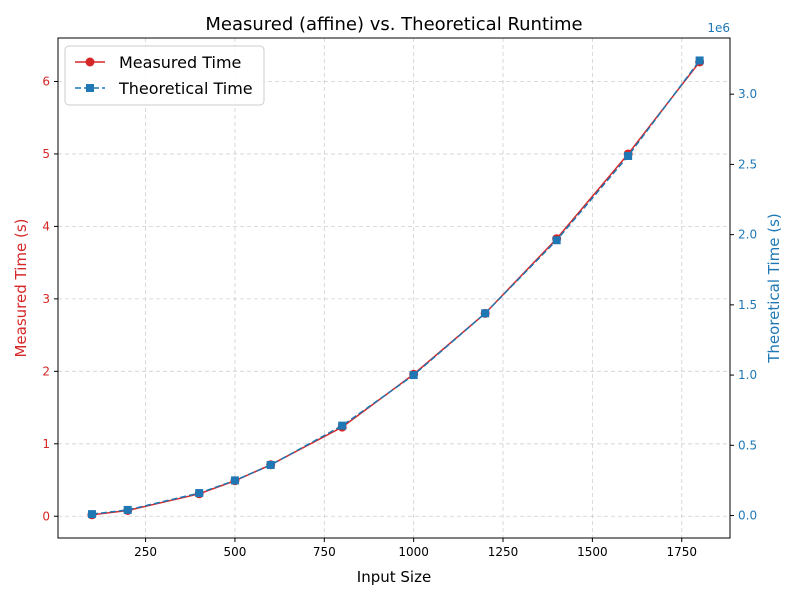 The image size is (800, 604). I want to click on y-left-tick-label: 2, so click(46, 371).